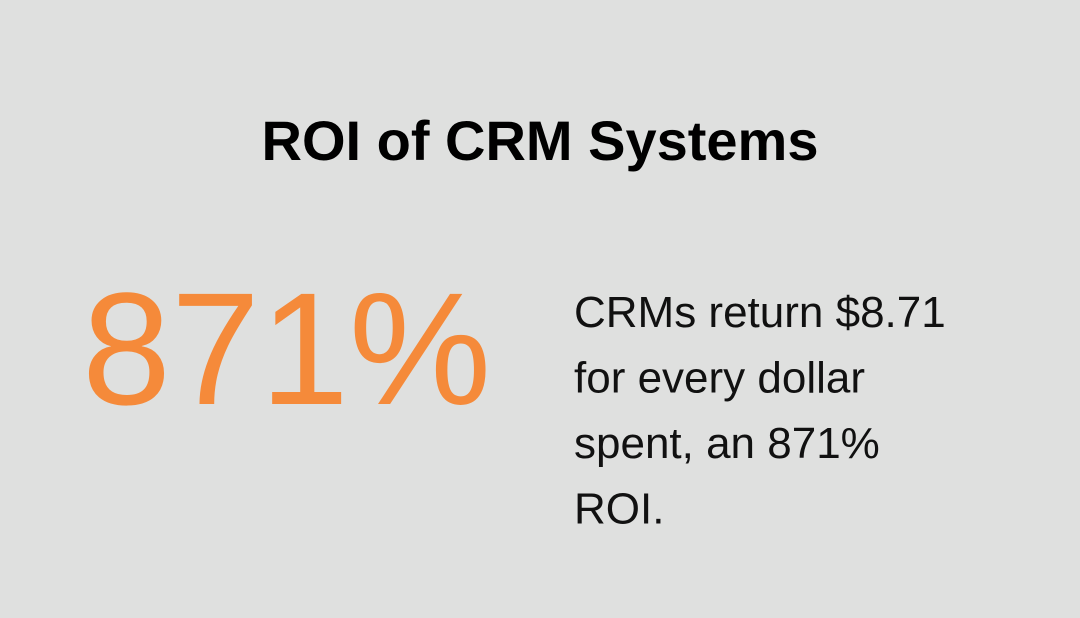 This screenshot has height=618, width=1080. Describe the element at coordinates (760, 312) in the screenshot. I see `description-line: CRMs return $8.71` at that location.